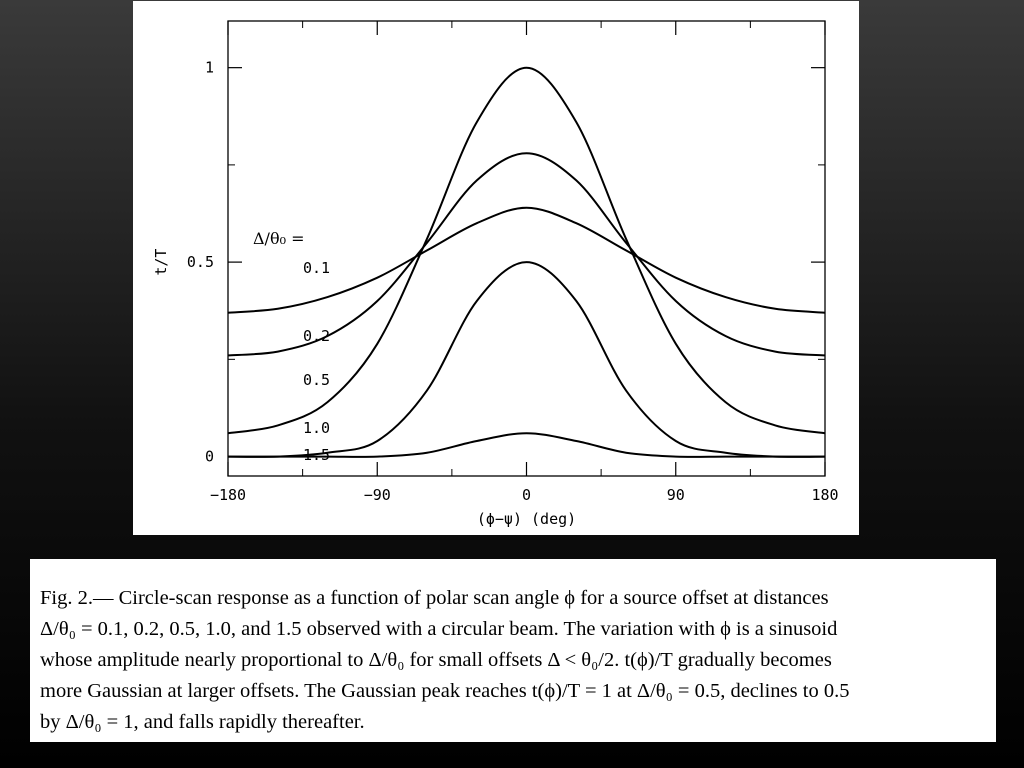  I want to click on x-tick-label: −90, so click(377, 495).